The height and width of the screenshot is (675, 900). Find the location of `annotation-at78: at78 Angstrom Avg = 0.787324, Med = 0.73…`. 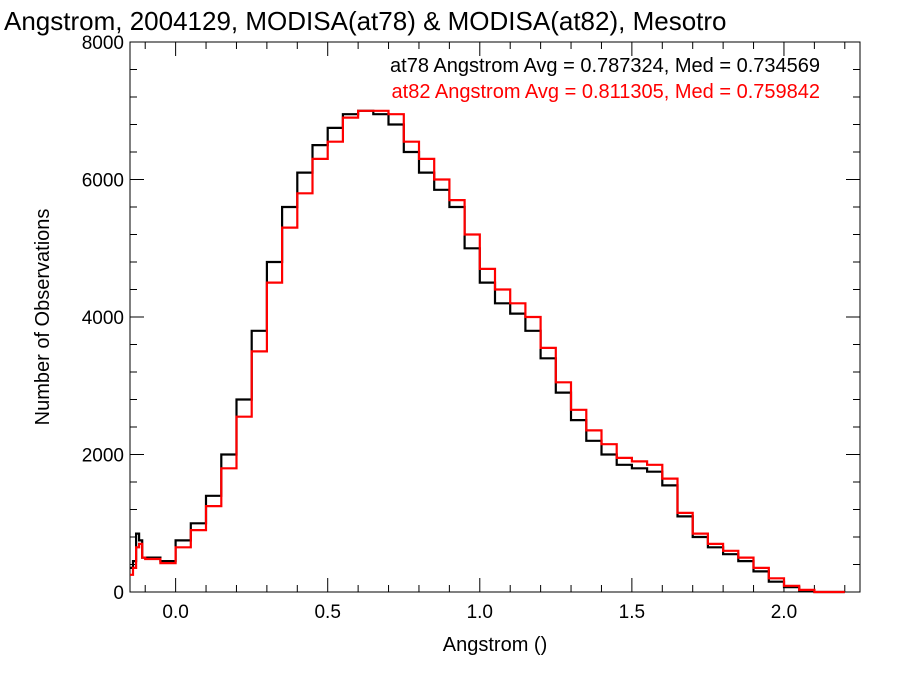

annotation-at78: at78 Angstrom Avg = 0.787324, Med = 0.73… is located at coordinates (605, 66).